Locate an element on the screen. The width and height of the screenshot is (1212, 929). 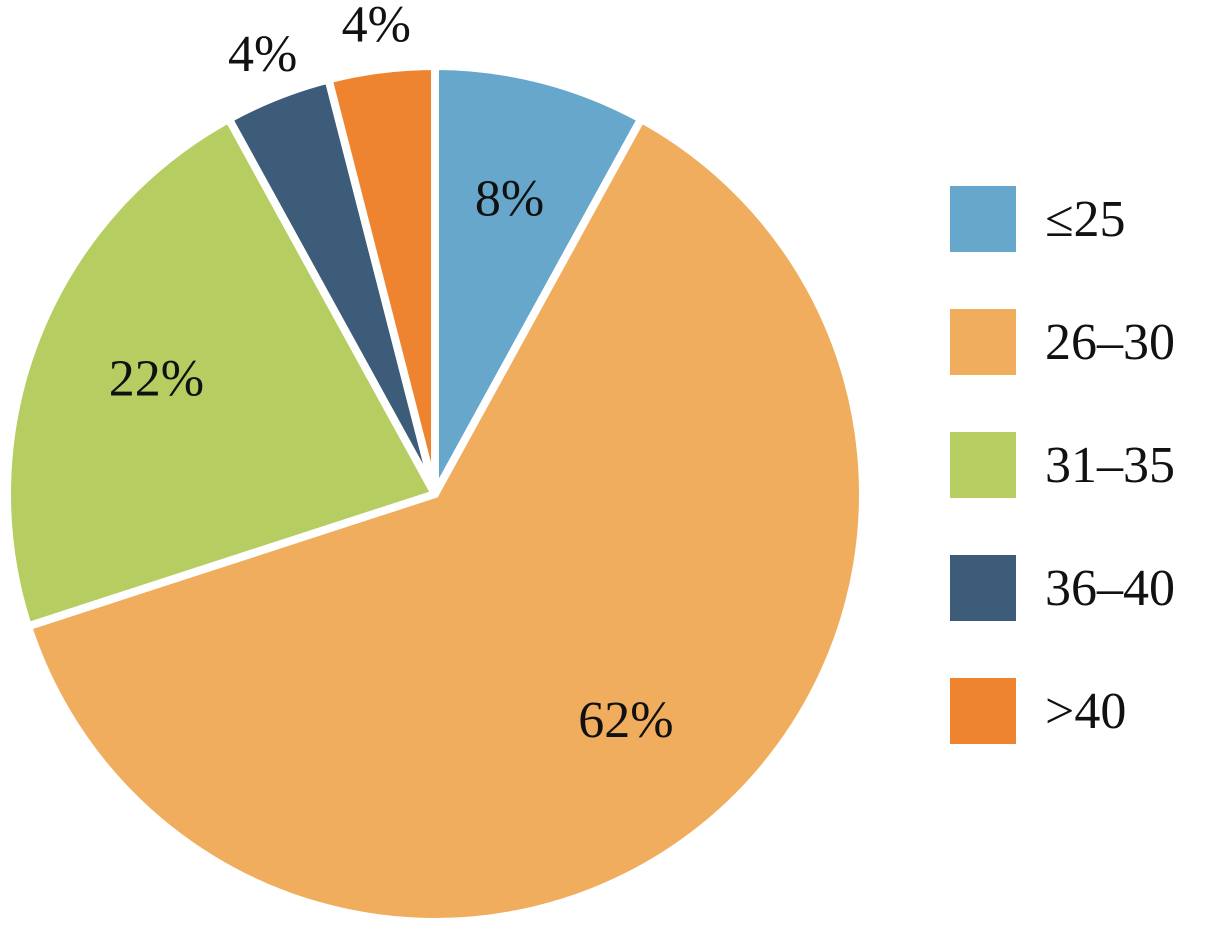
data-label: 8% is located at coordinates (509, 199).